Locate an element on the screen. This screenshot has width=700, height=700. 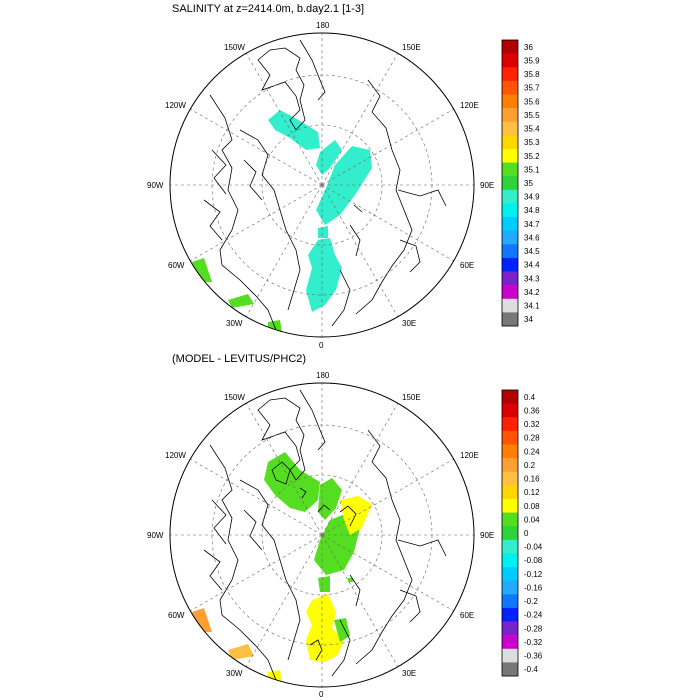
colorbar-label: 36 is located at coordinates (528, 47).